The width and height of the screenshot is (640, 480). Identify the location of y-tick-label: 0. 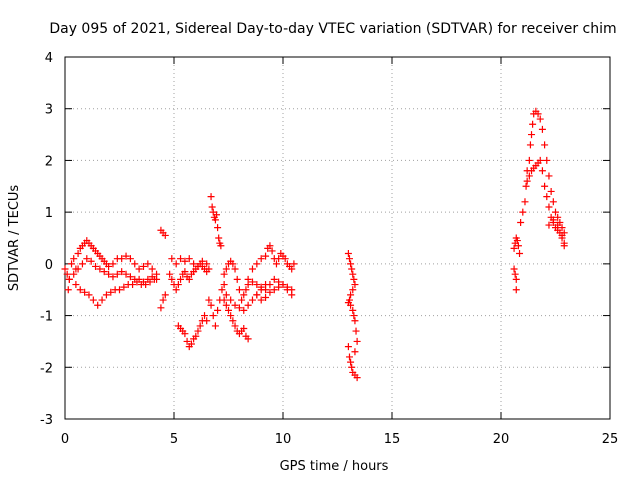
(49, 265).